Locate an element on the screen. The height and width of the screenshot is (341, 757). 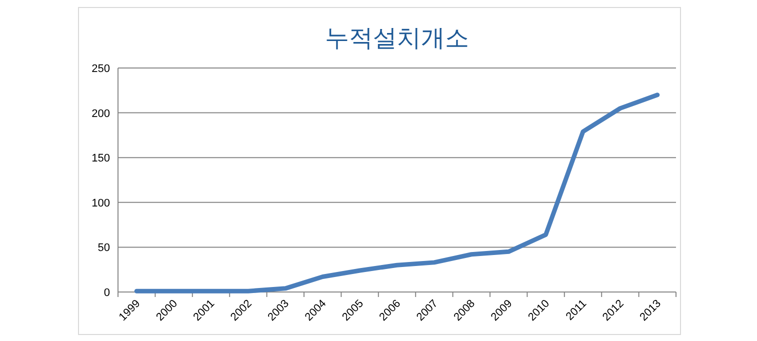
y-tick-label: 250 is located at coordinates (101, 69).